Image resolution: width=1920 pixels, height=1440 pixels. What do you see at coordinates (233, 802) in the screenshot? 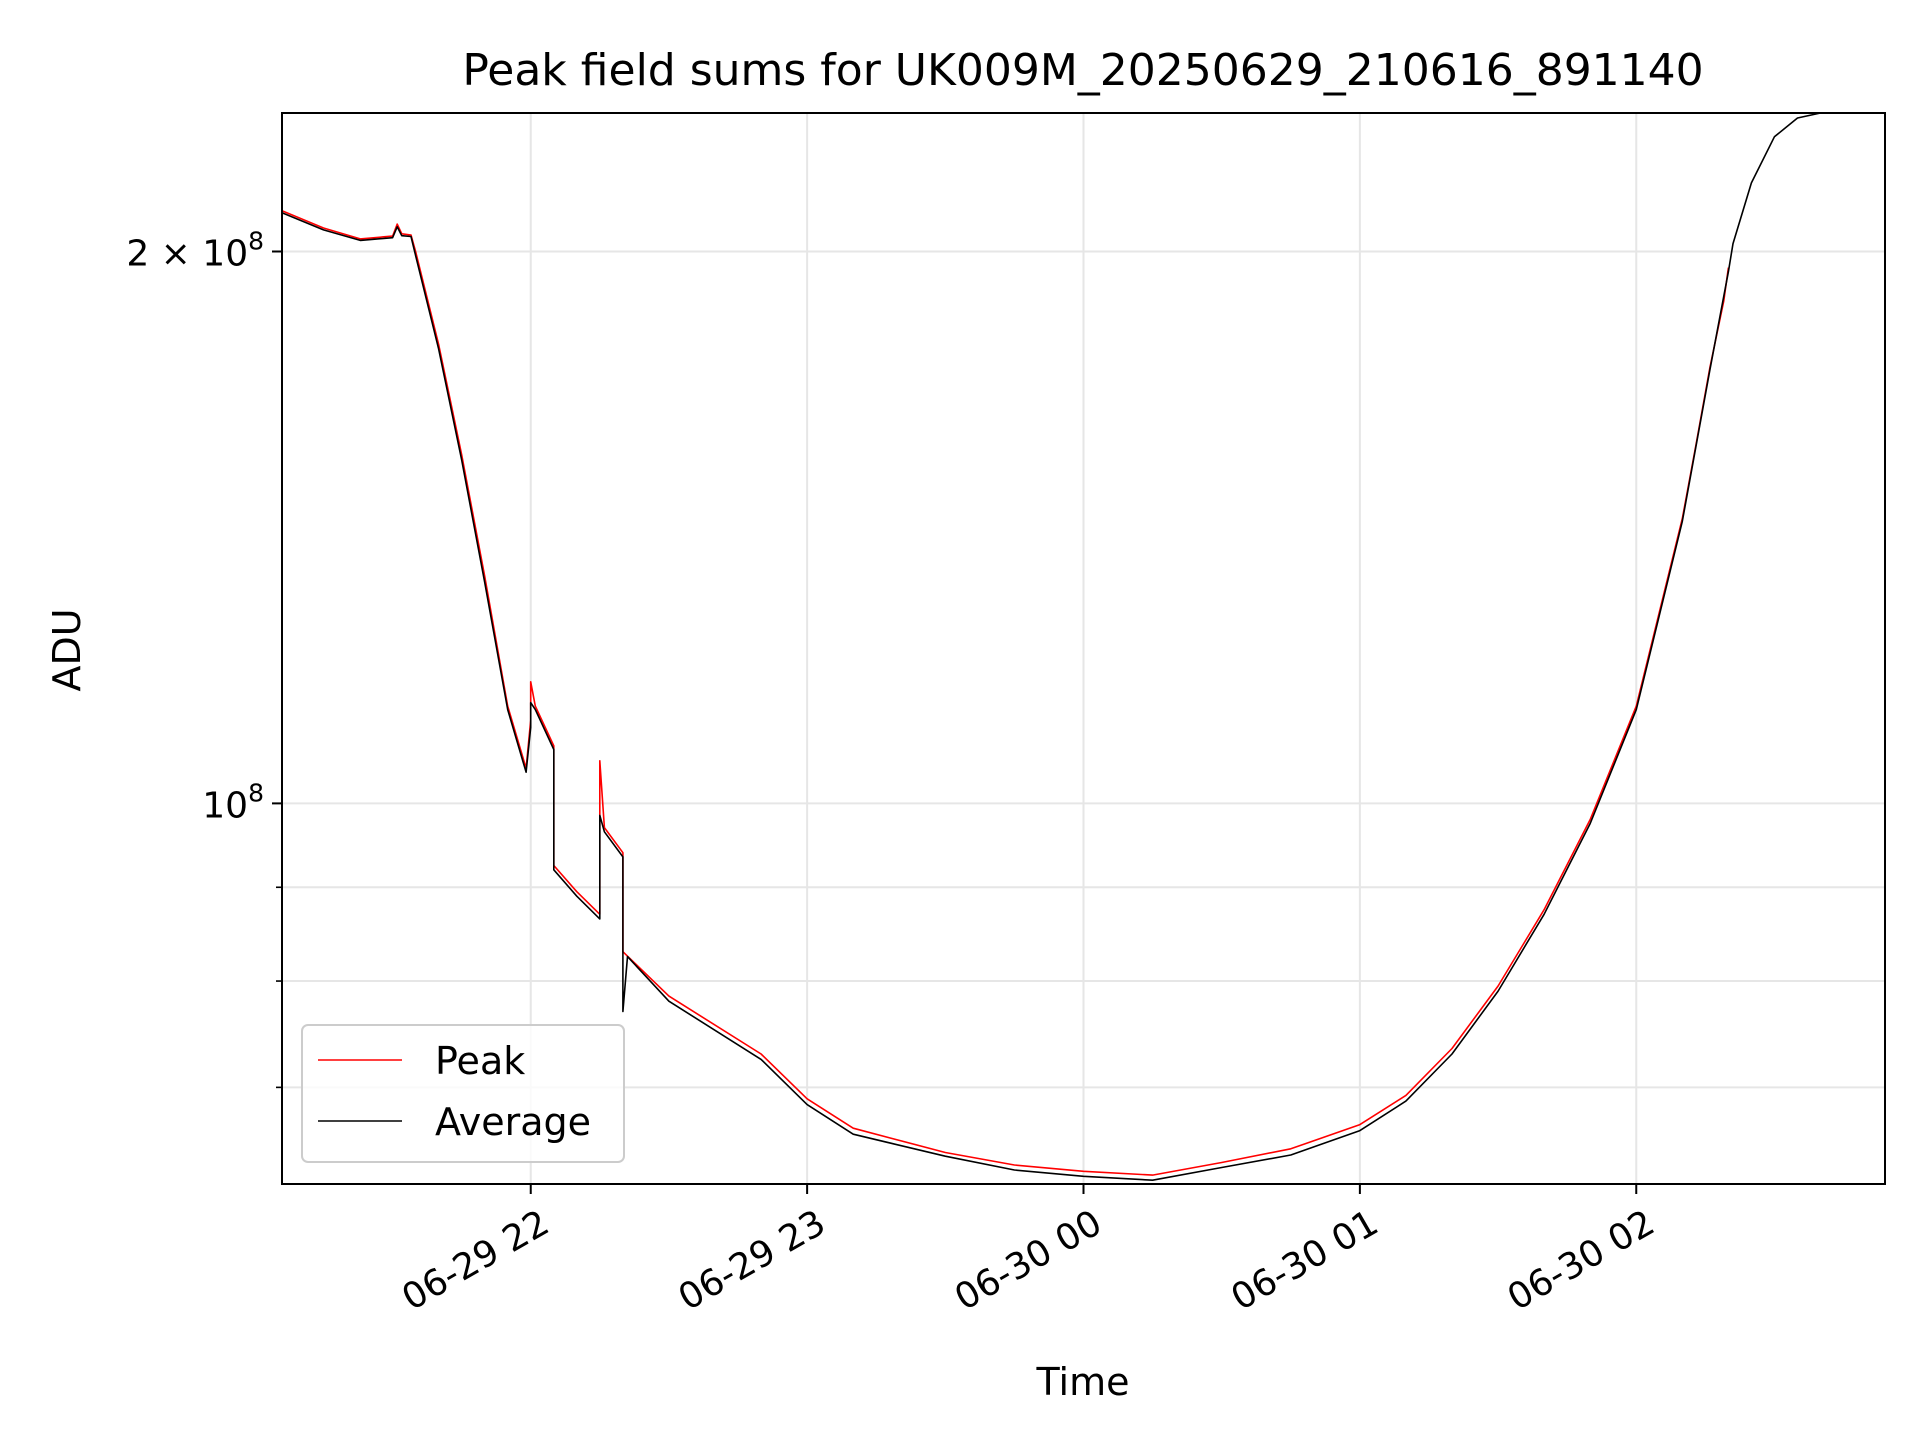
I see `y-tick-label-1: 108` at bounding box center [233, 802].